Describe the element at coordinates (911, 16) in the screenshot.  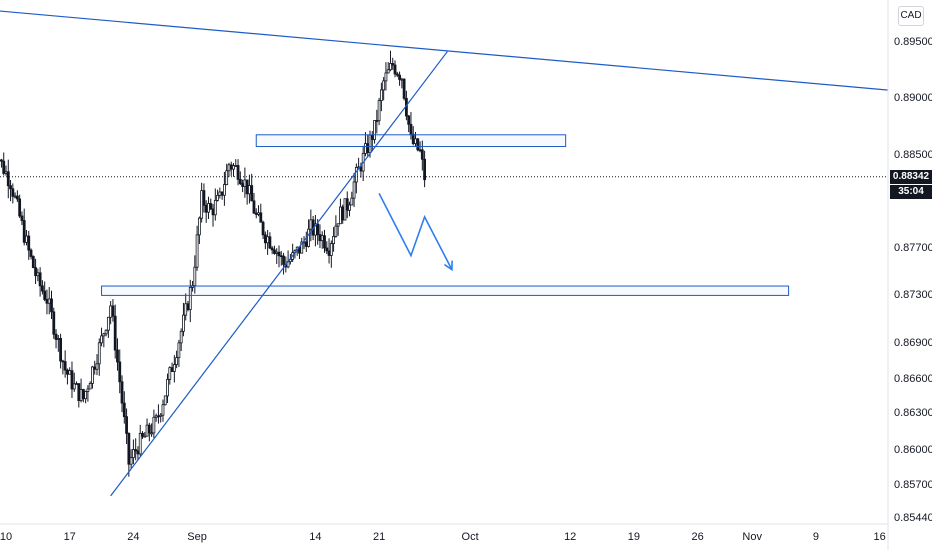
I see `currency-label: CAD` at that location.